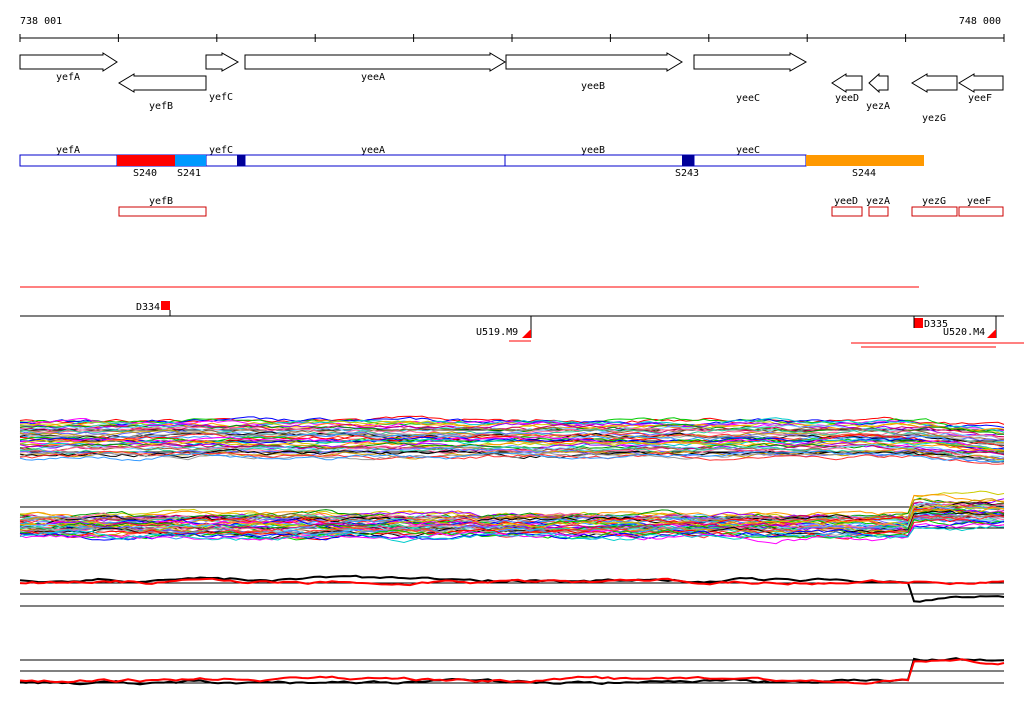  I want to click on feature-marker-U519, so click(526, 333).